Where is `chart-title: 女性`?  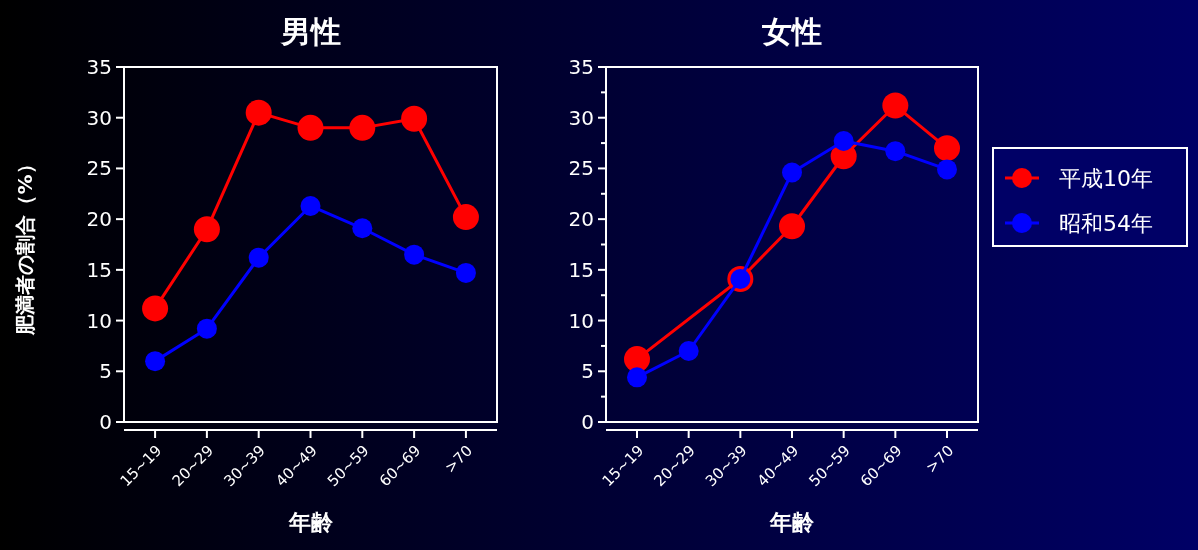 chart-title: 女性 is located at coordinates (791, 31).